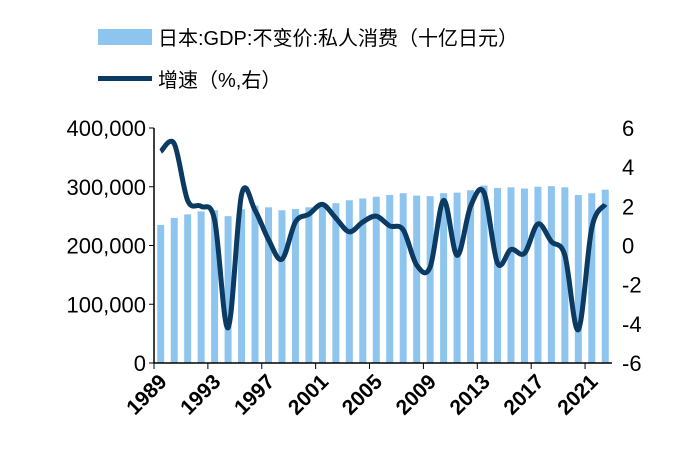 The image size is (698, 458). I want to click on left-tick-label: 100,000, so click(106, 304).